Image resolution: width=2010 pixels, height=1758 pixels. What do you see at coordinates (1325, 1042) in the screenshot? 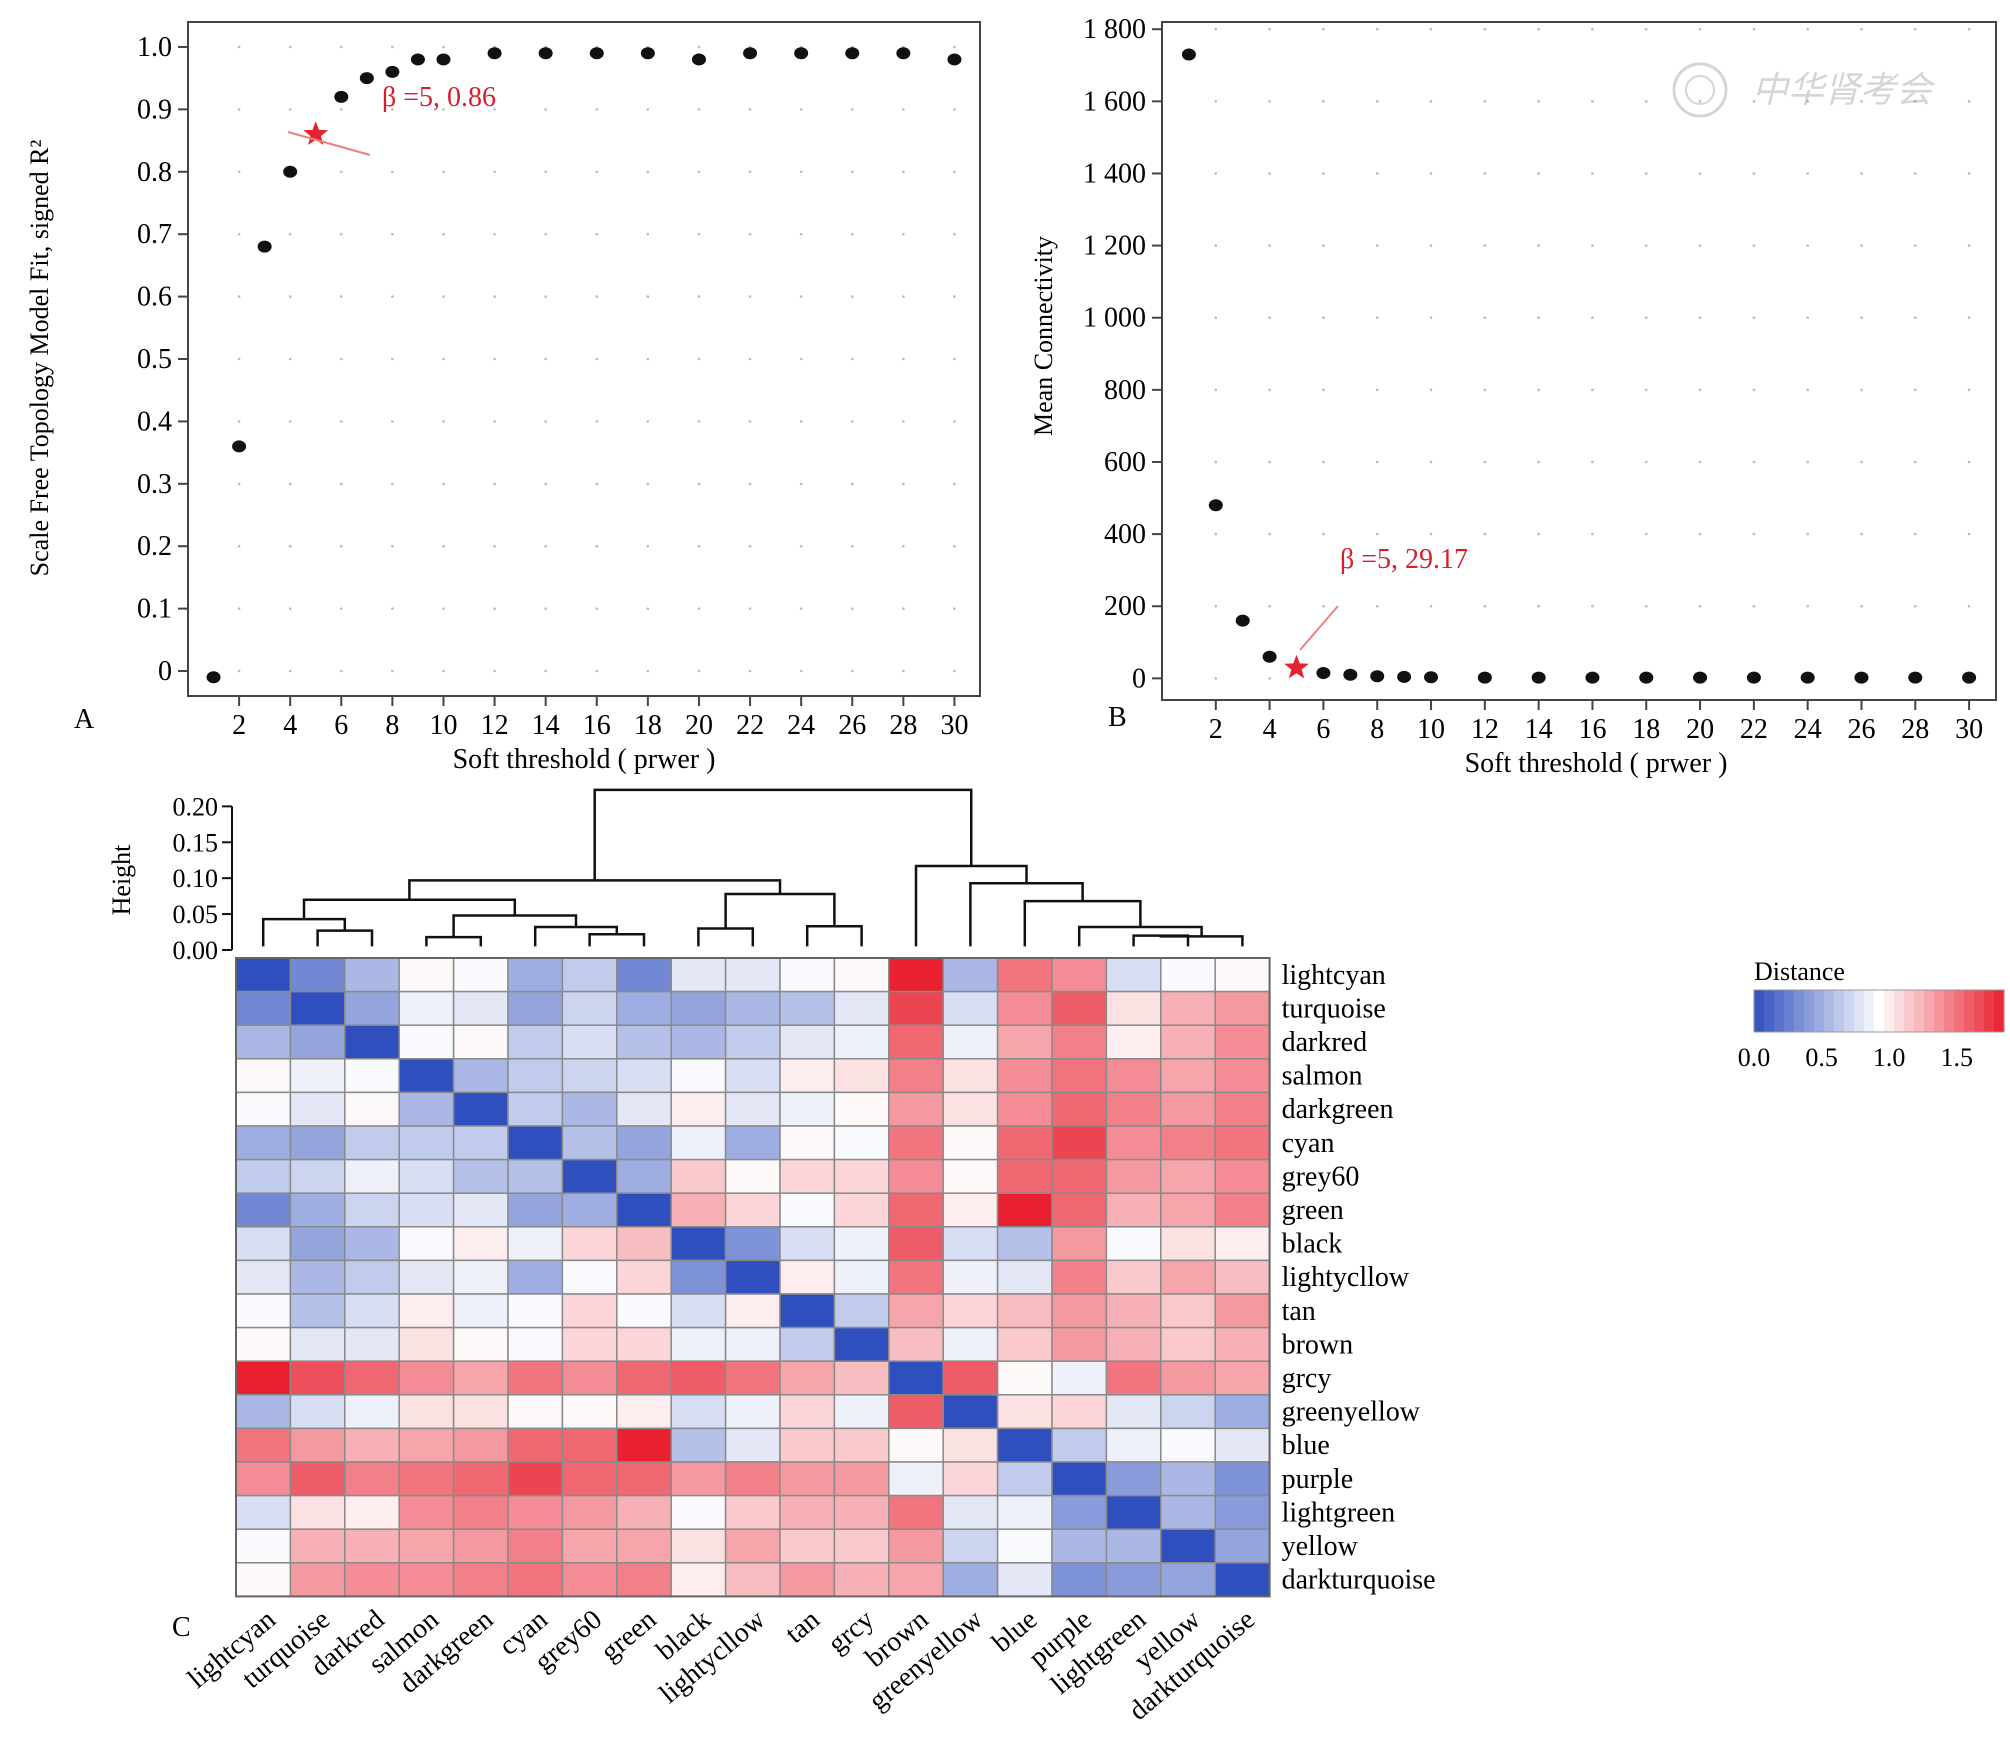
I see `heatmap-row-label: darkred` at bounding box center [1325, 1042].